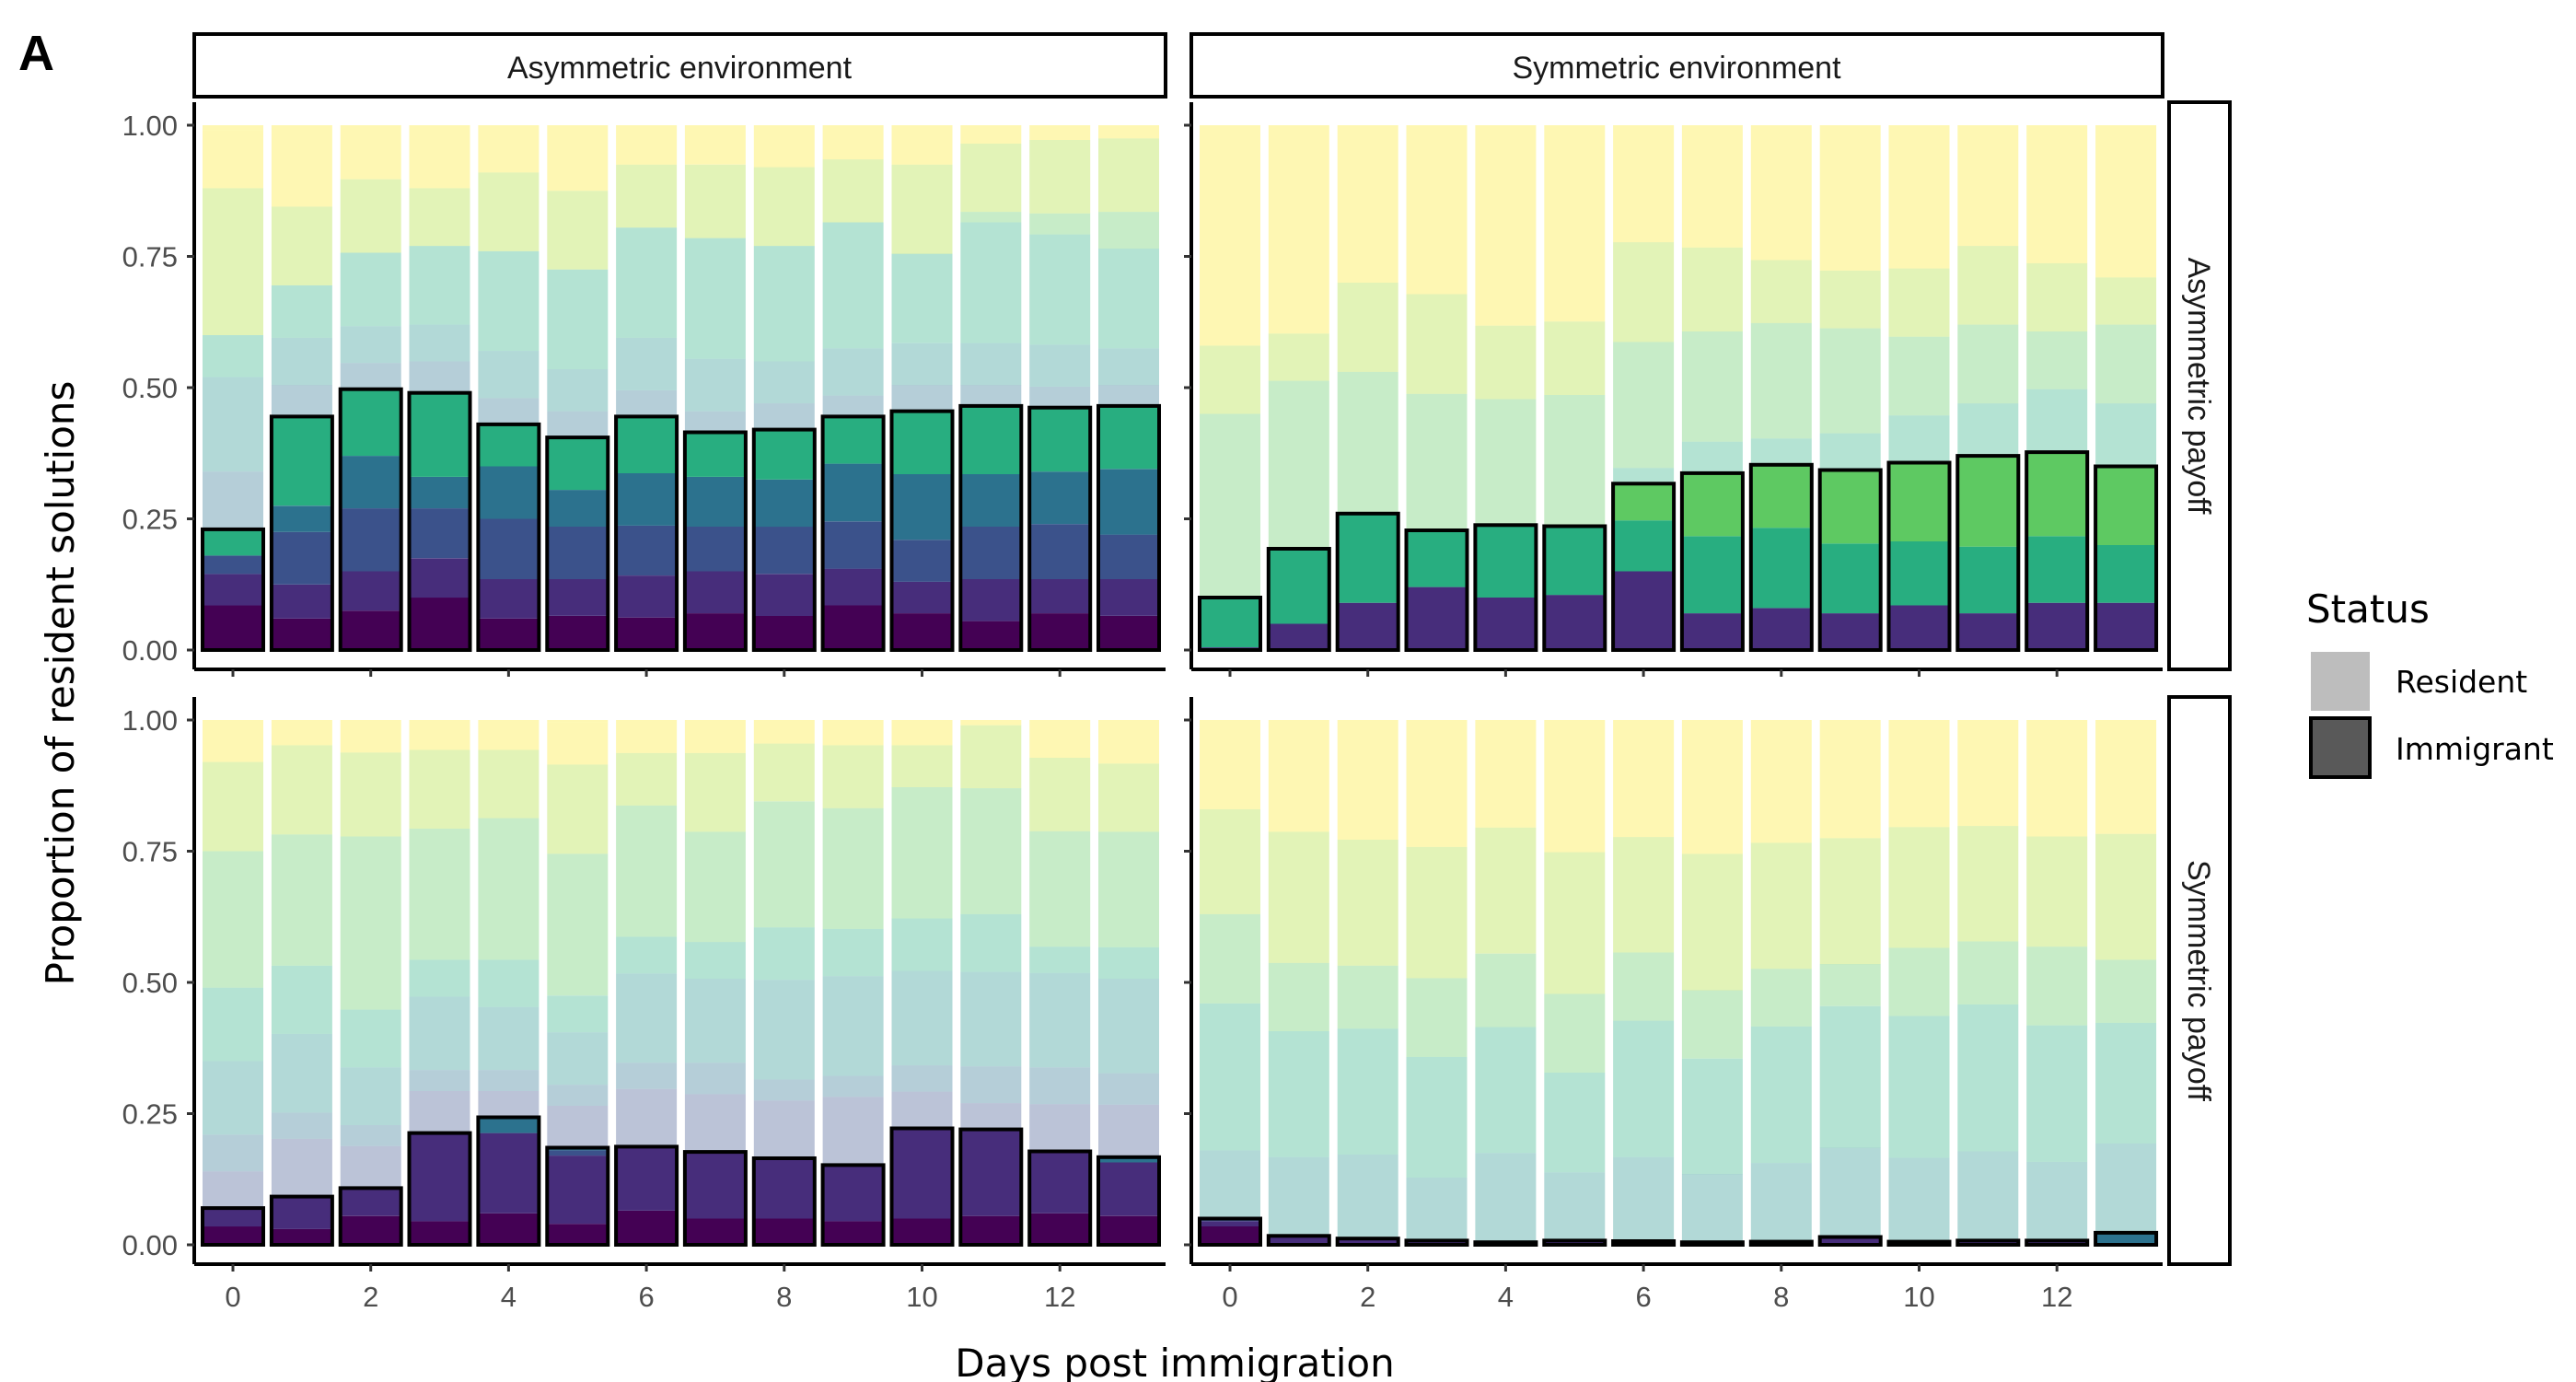  What do you see at coordinates (679, 65) in the screenshot?
I see `col-strip-asymmetric-environment: Asymmetric environment` at bounding box center [679, 65].